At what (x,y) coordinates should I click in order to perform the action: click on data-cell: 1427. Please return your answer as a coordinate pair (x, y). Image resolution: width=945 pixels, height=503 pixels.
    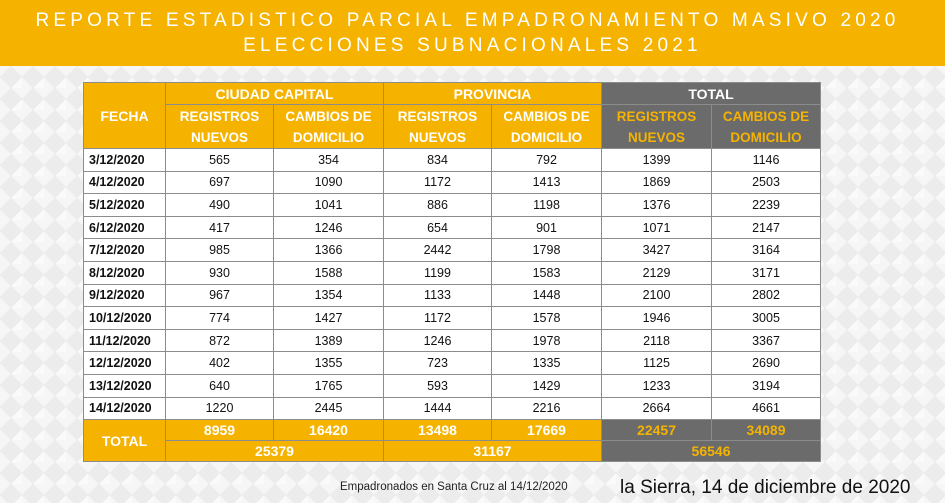
    Looking at the image, I should click on (328, 318).